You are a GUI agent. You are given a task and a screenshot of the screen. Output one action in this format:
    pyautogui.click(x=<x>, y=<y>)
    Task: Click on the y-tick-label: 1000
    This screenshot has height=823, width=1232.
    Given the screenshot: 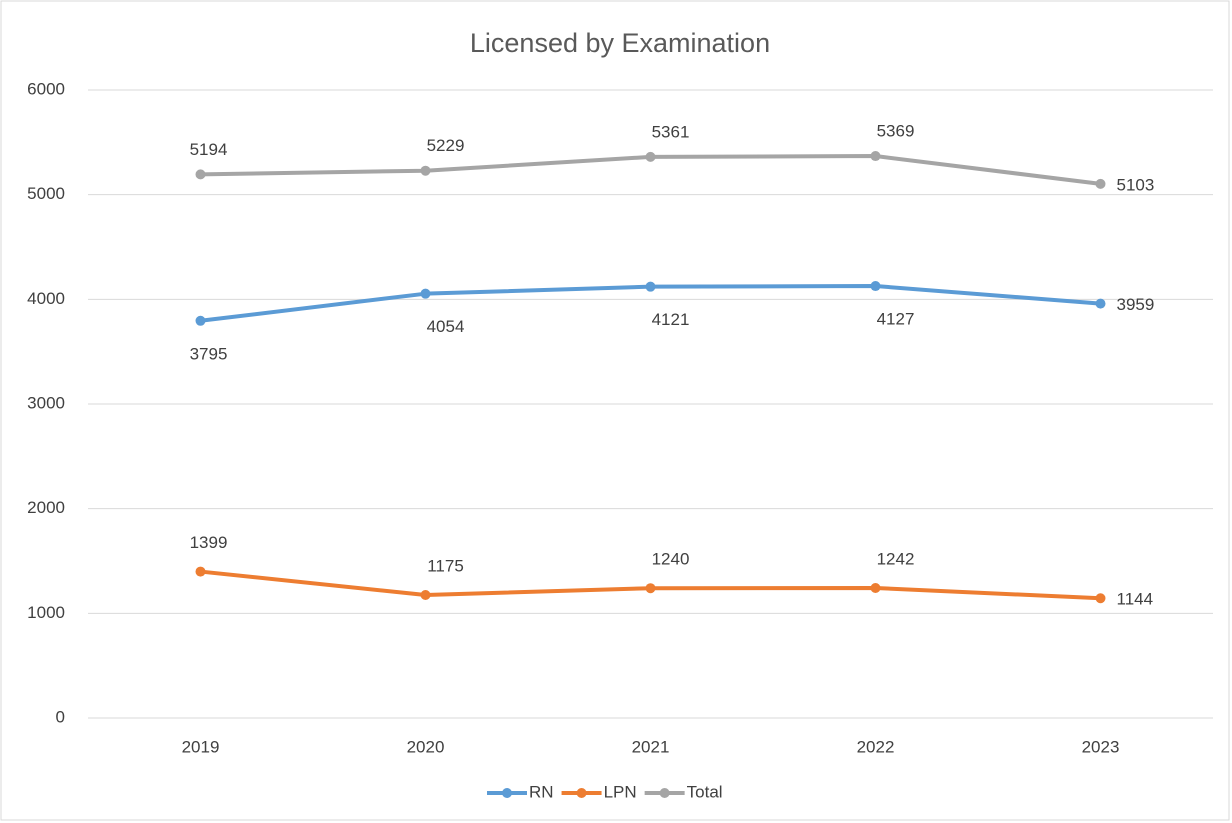 What is the action you would take?
    pyautogui.click(x=46, y=612)
    